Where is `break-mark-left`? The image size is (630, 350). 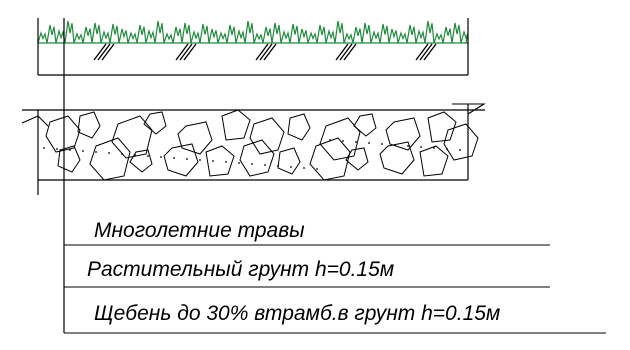
break-mark-left is located at coordinates (35, 121).